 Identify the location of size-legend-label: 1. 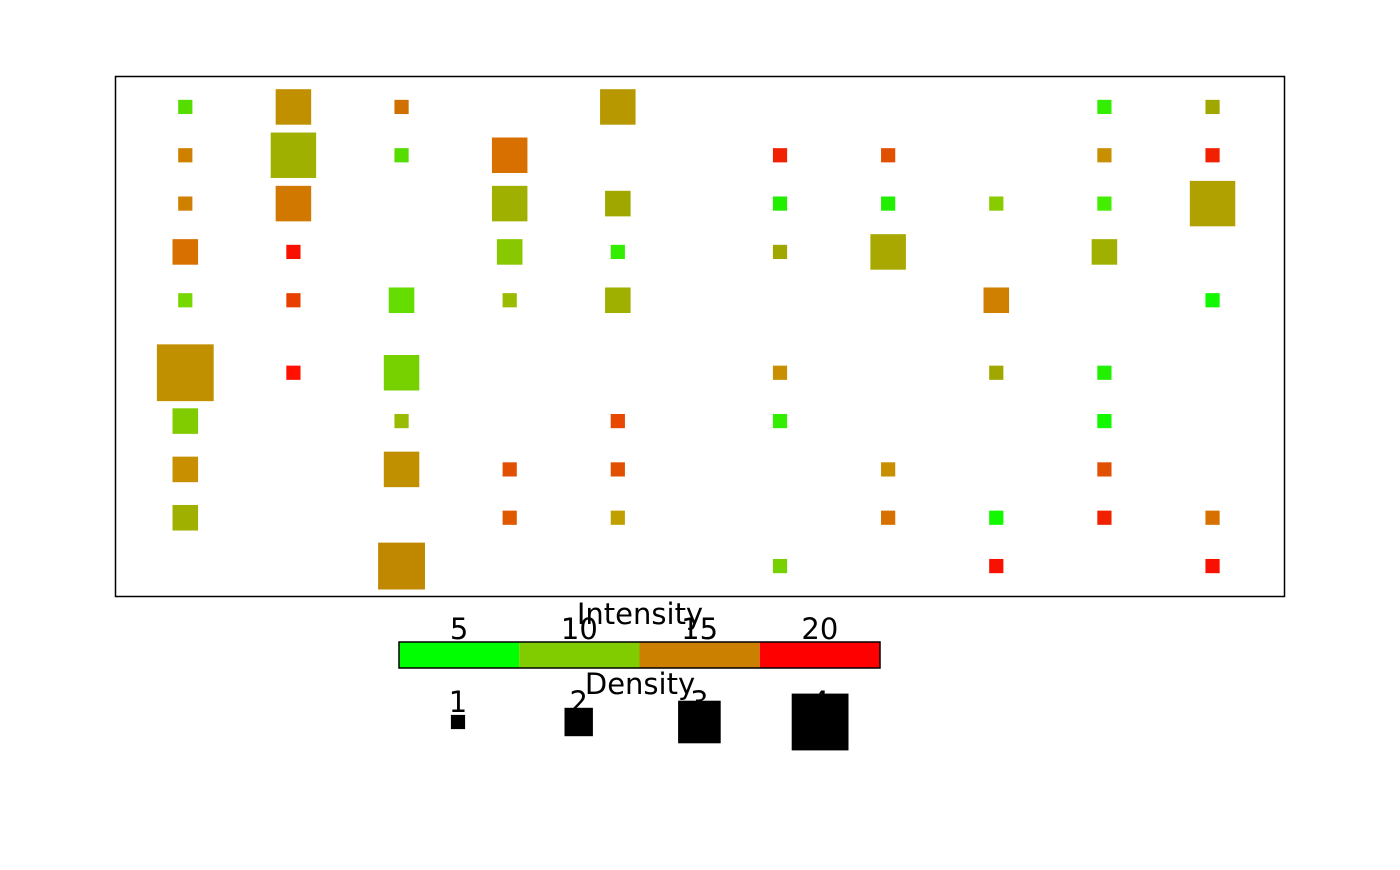
(458, 702).